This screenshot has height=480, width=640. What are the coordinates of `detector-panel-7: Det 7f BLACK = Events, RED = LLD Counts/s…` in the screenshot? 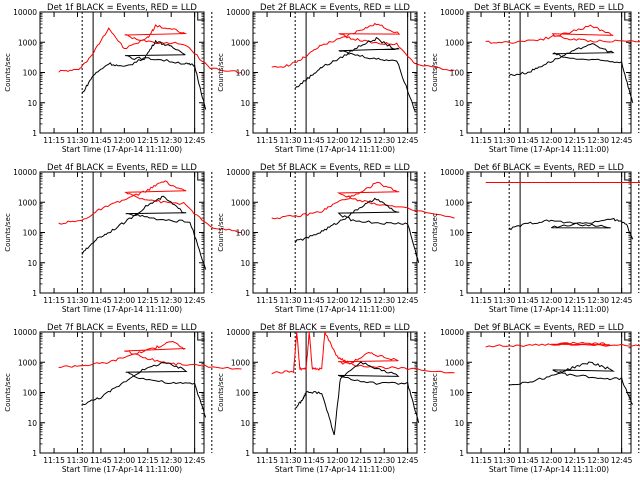 It's located at (123, 398).